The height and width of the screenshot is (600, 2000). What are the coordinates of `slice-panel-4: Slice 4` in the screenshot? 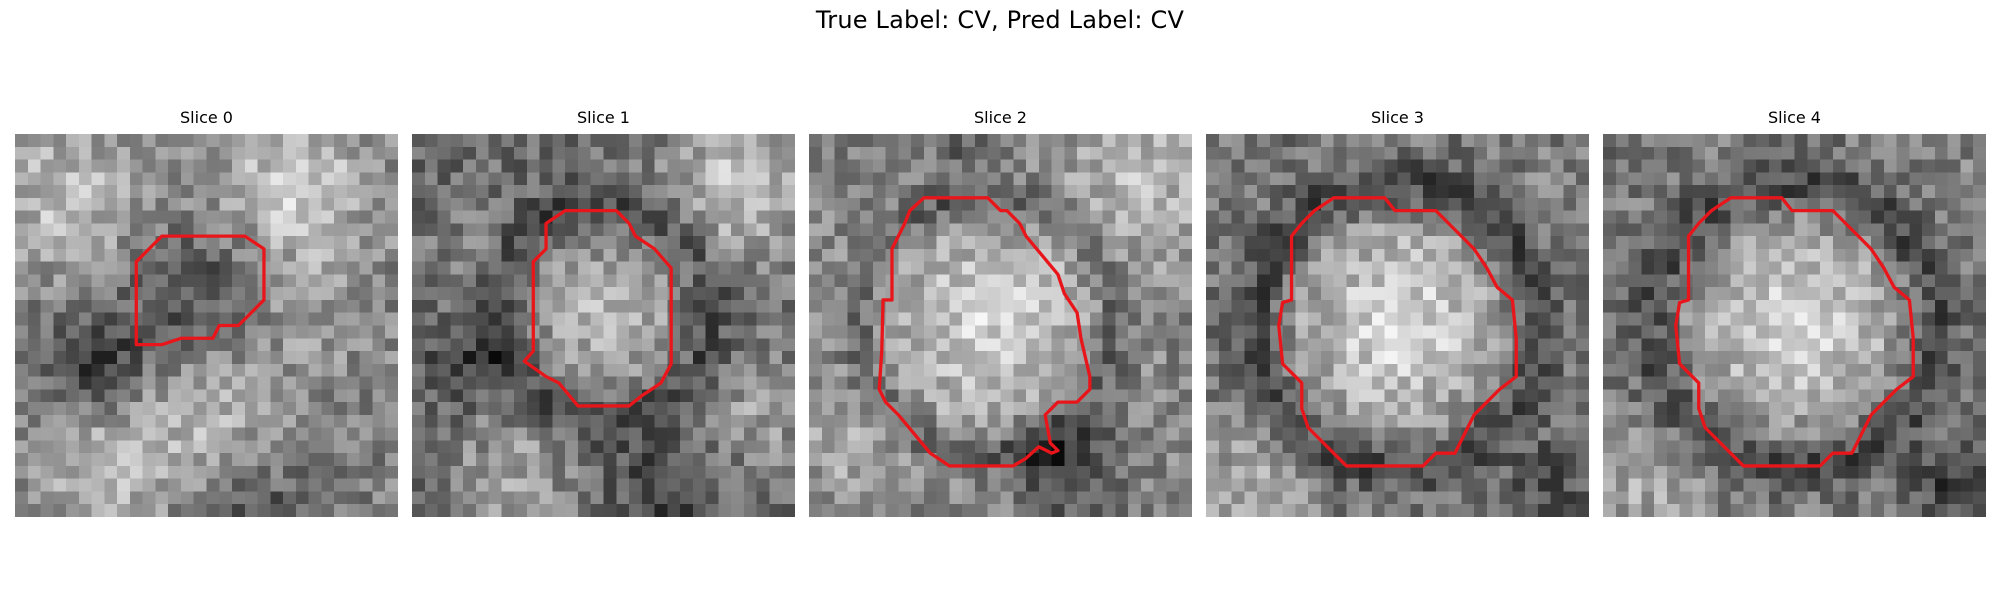 It's located at (1794, 312).